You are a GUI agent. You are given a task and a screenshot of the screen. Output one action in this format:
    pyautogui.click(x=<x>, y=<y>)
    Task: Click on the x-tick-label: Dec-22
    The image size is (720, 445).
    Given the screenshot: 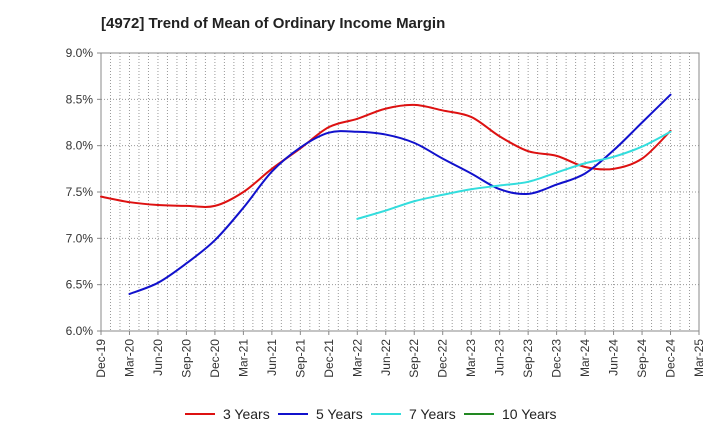 What is the action you would take?
    pyautogui.click(x=443, y=358)
    